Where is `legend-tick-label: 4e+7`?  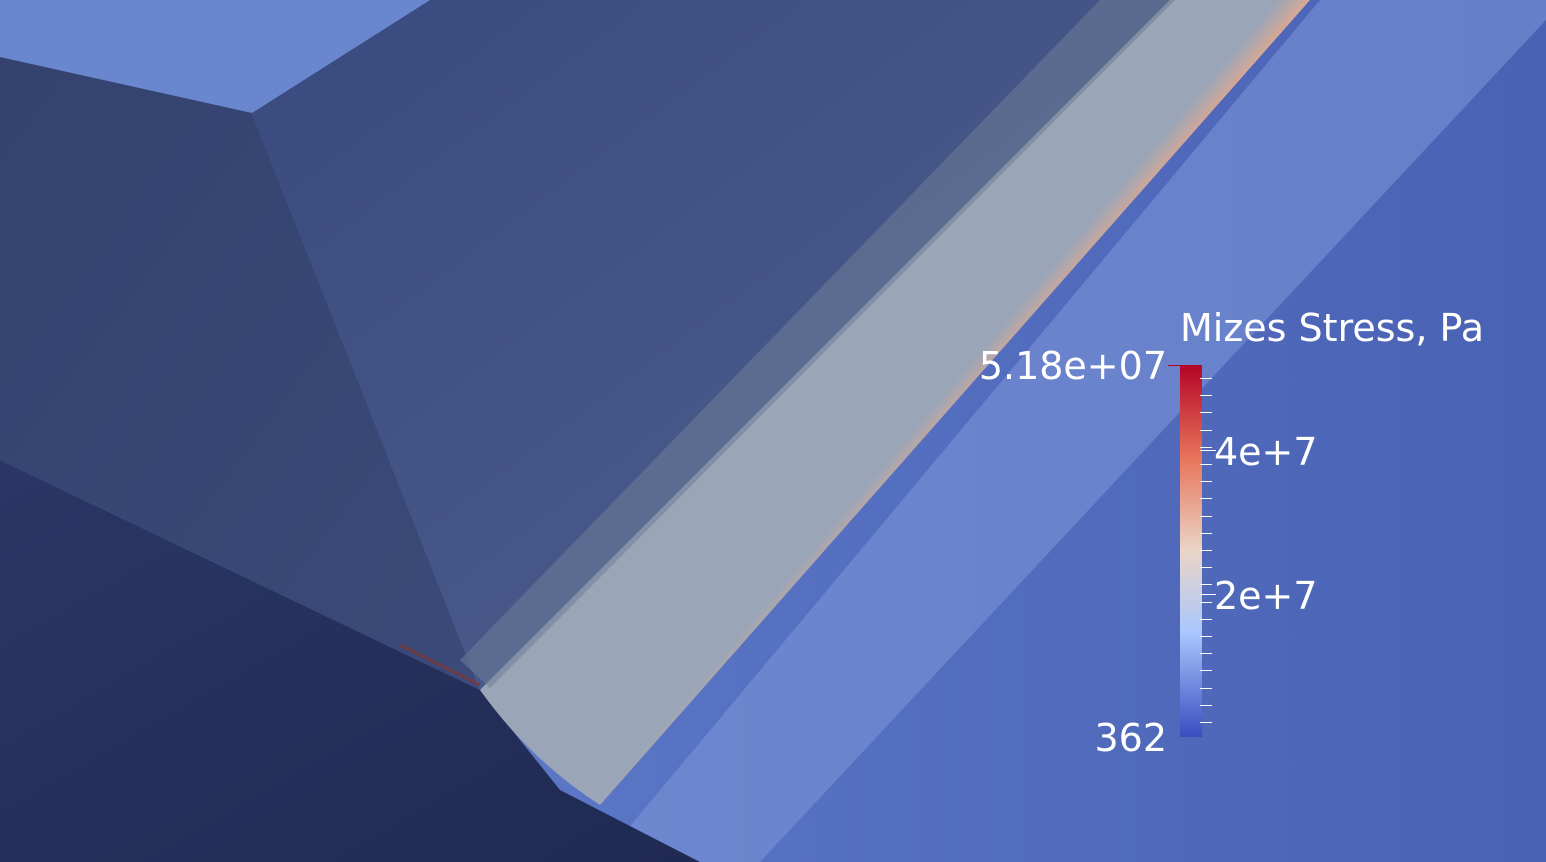 legend-tick-label: 4e+7 is located at coordinates (1266, 452).